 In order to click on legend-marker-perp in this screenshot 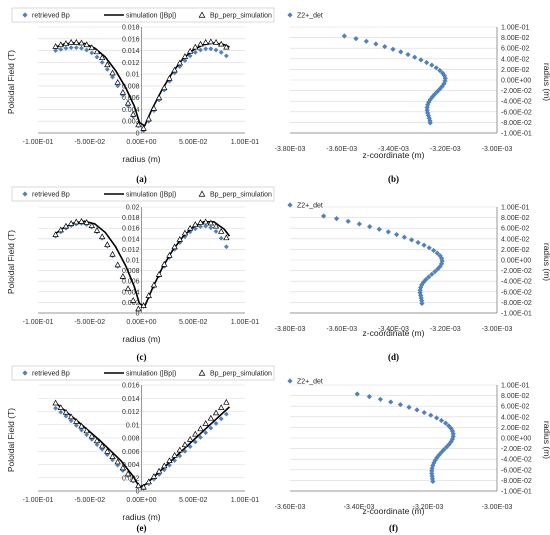, I will do `click(202, 14)`.